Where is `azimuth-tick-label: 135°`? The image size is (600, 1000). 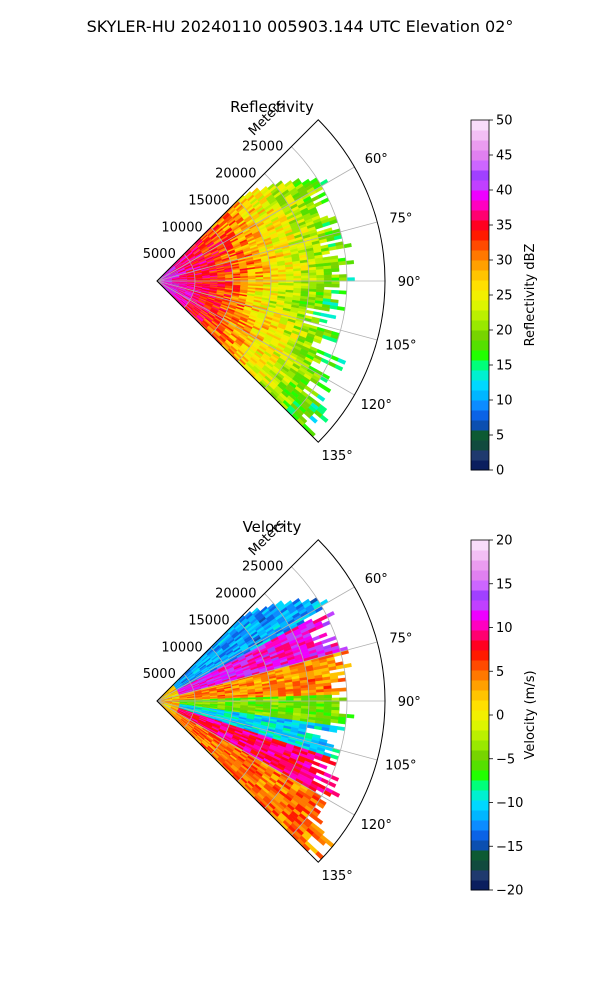
azimuth-tick-label: 135° is located at coordinates (336, 456).